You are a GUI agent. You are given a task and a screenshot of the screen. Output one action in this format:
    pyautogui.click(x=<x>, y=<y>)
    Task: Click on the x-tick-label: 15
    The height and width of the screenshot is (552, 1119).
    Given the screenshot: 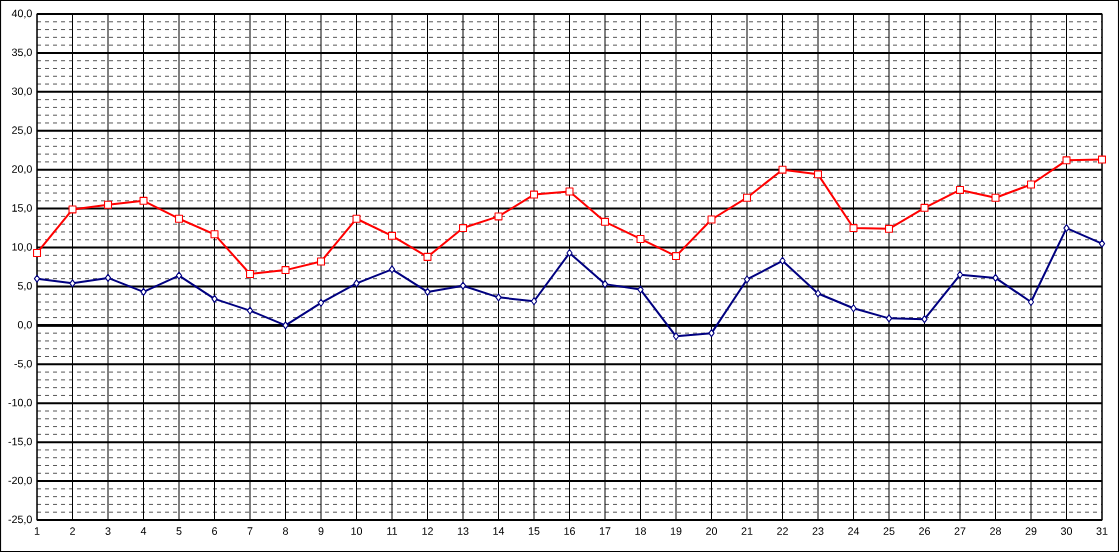 What is the action you would take?
    pyautogui.click(x=534, y=531)
    